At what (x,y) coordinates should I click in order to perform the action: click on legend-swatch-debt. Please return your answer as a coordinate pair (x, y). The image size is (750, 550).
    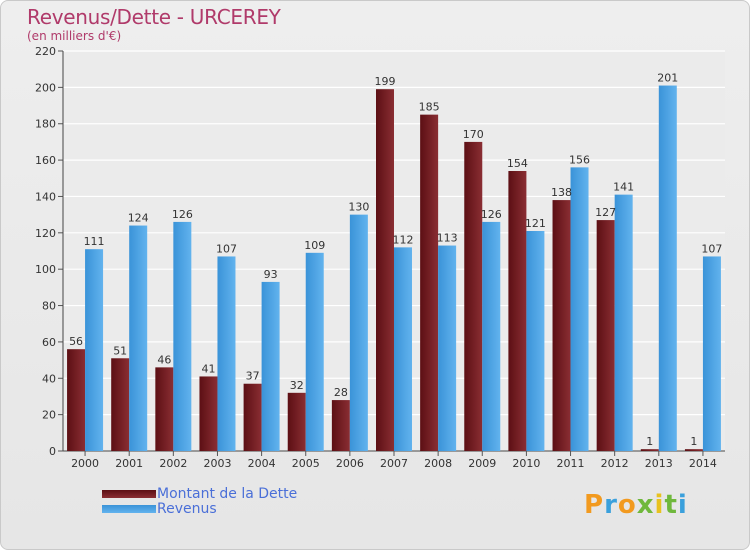
    Looking at the image, I should click on (129, 494).